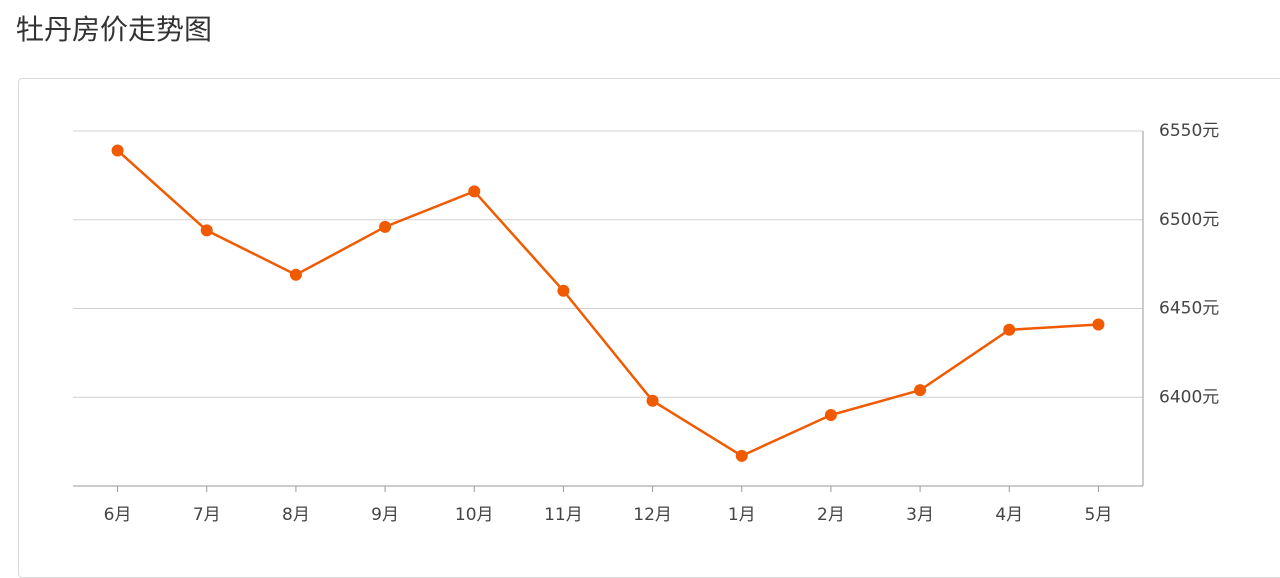  Describe the element at coordinates (114, 29) in the screenshot. I see `chart-title: 牡丹房价走势图` at that location.